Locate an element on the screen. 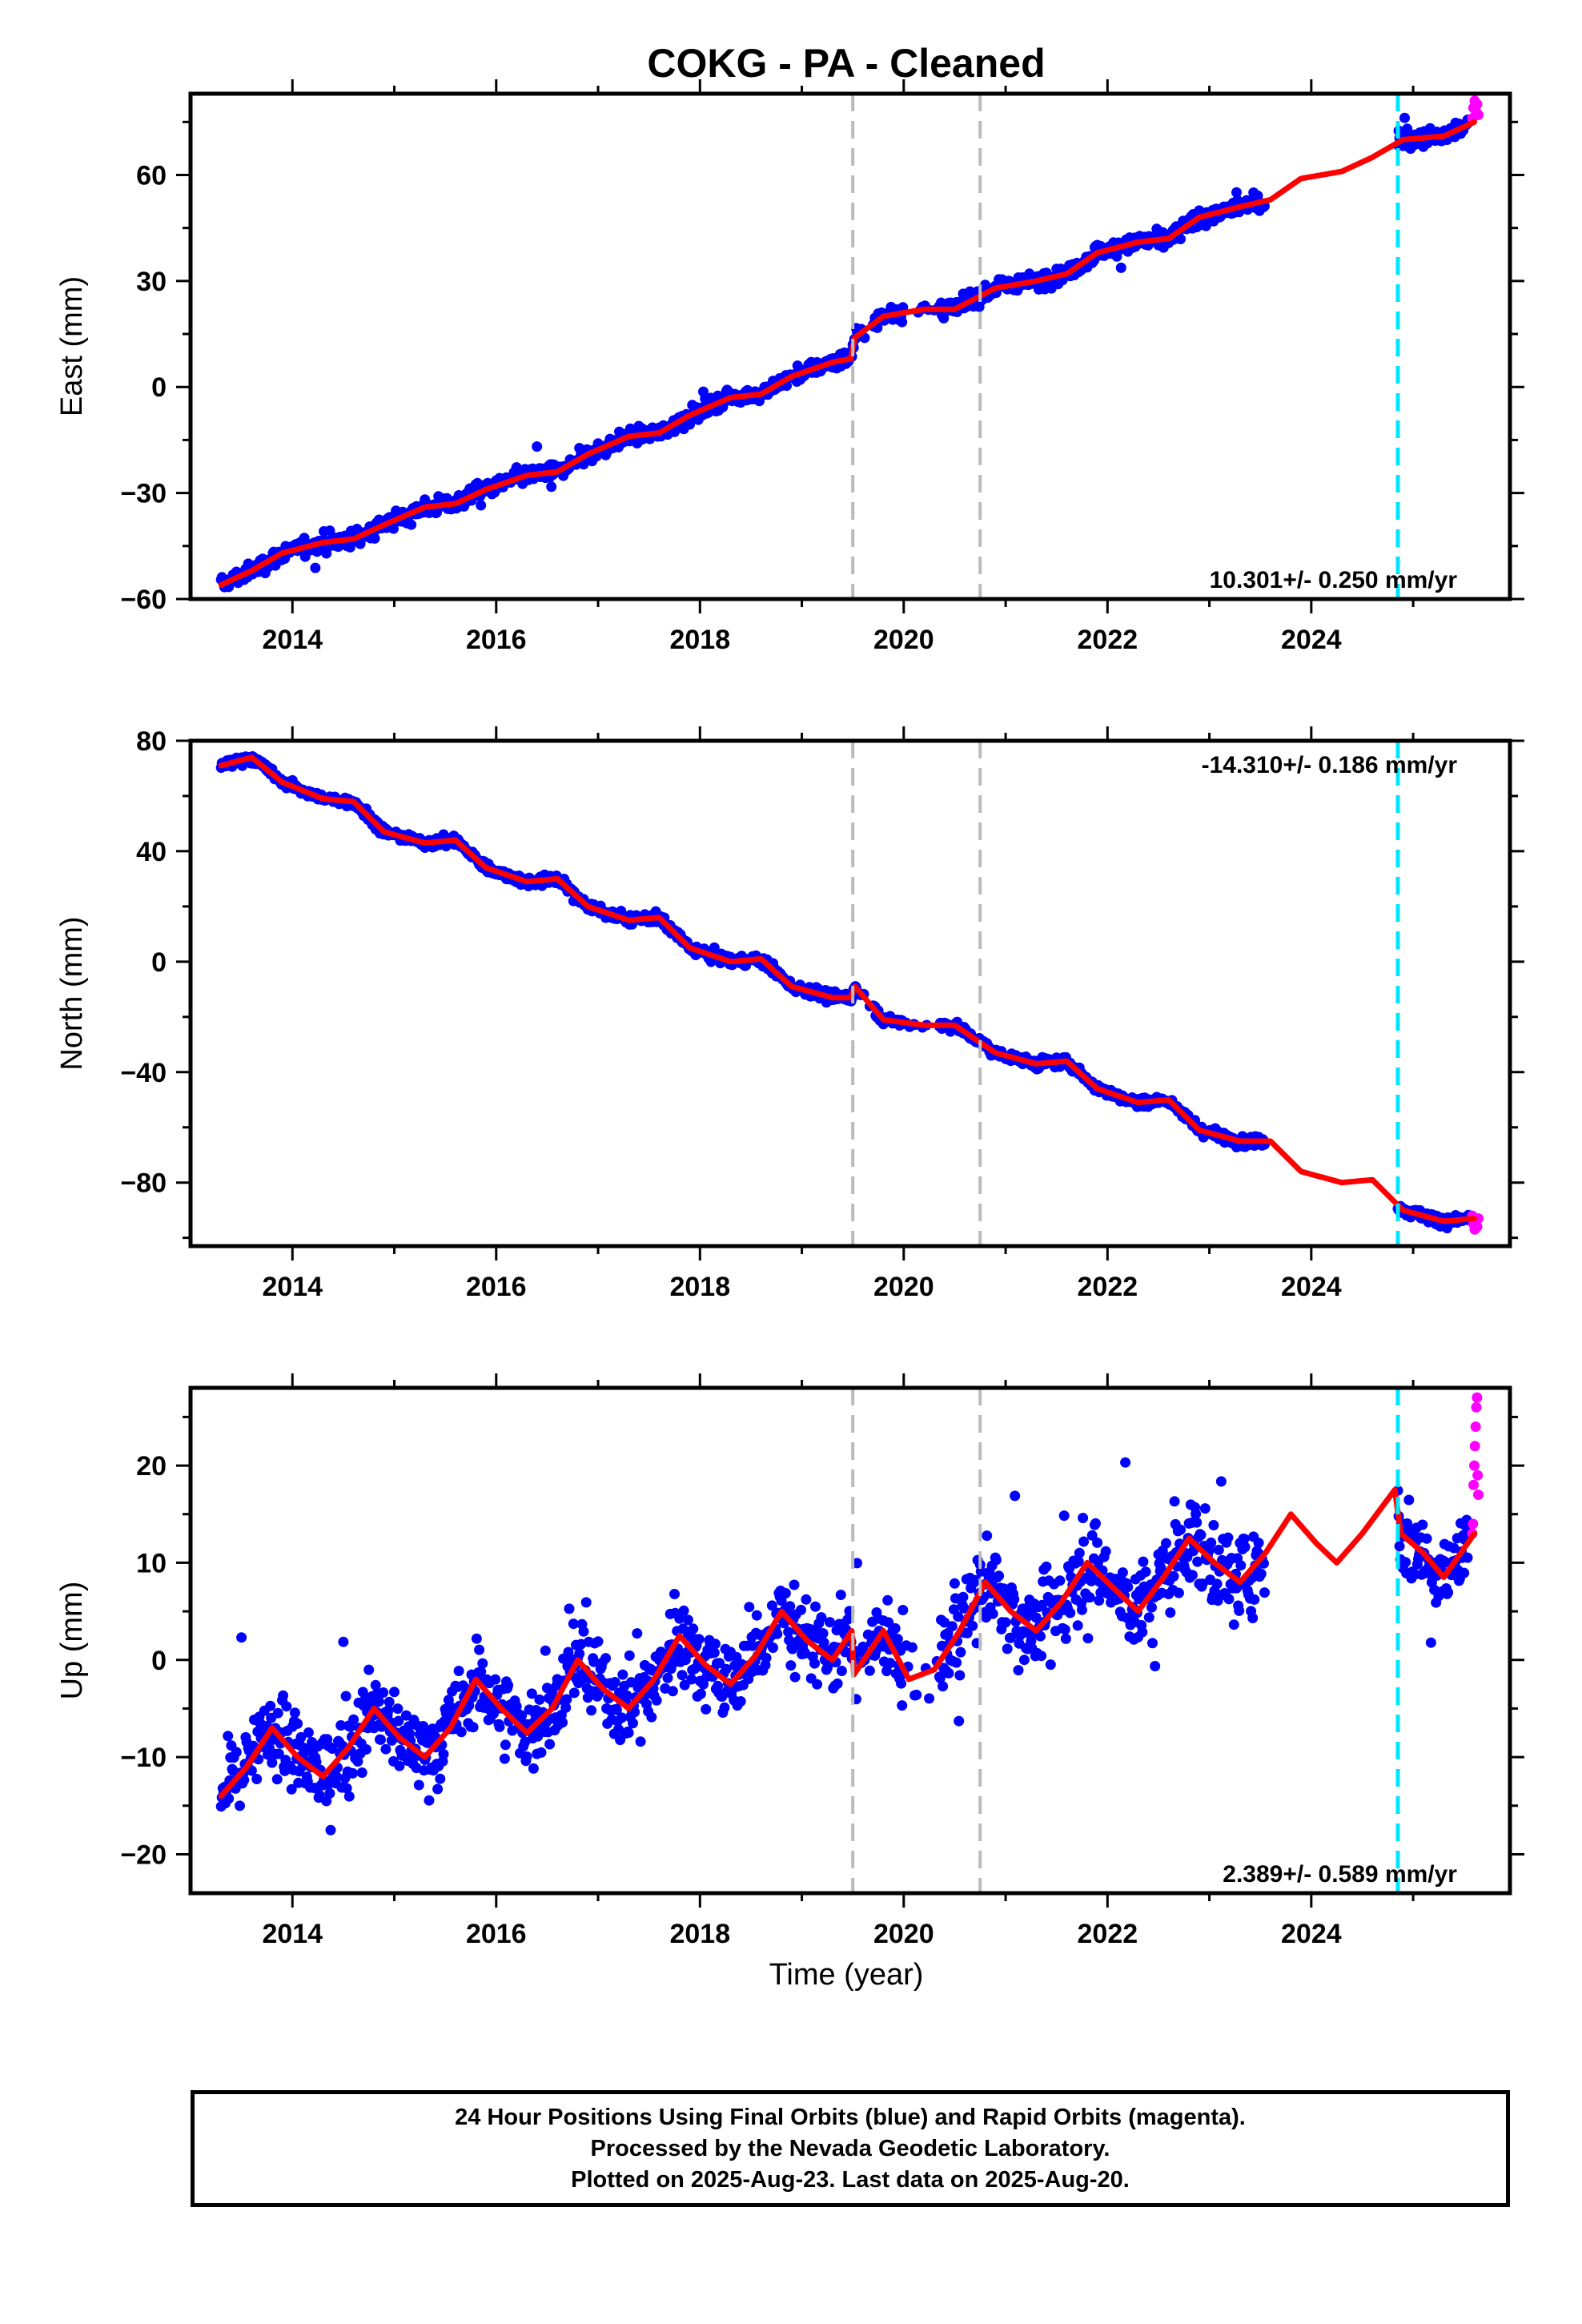 This screenshot has height=2324, width=1582. east-rate-label: 10.301+/- 0.250 mm/yr is located at coordinates (1334, 580).